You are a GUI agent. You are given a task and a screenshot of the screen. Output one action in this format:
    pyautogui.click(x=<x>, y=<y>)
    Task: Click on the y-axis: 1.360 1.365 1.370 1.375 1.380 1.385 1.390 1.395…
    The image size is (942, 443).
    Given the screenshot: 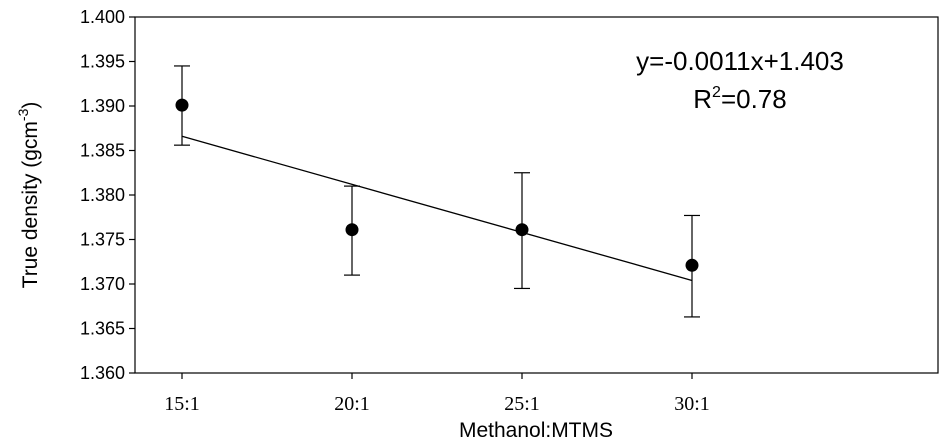 What is the action you would take?
    pyautogui.click(x=107, y=195)
    